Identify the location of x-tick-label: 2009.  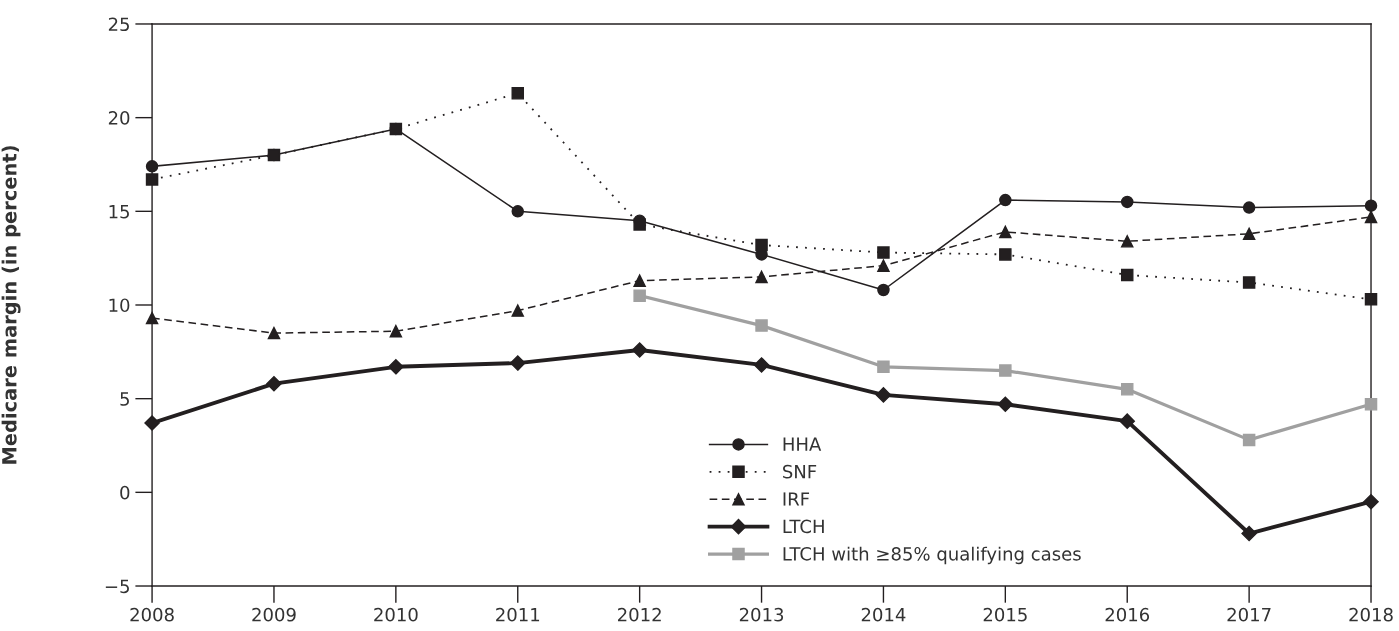
(274, 614).